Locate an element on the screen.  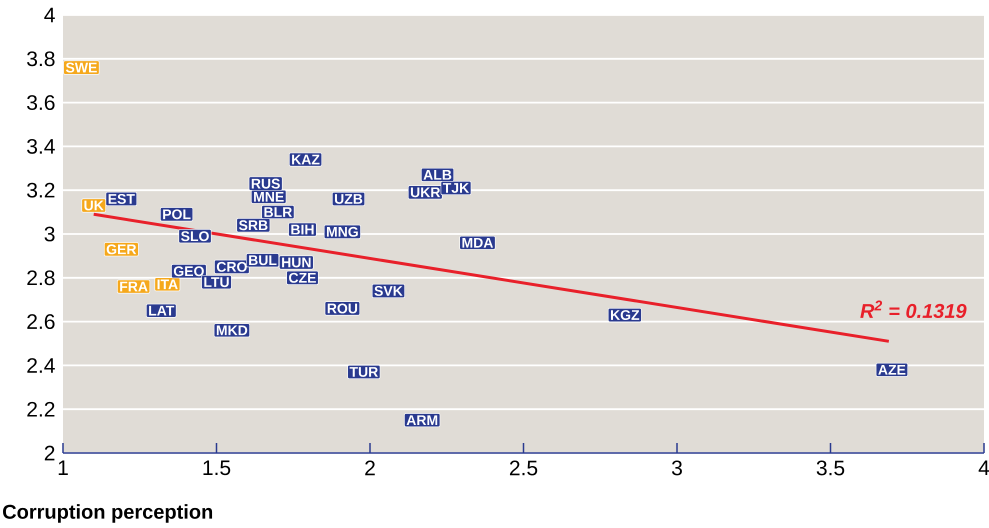
y-tick-label: 2.2 is located at coordinates (40, 409).